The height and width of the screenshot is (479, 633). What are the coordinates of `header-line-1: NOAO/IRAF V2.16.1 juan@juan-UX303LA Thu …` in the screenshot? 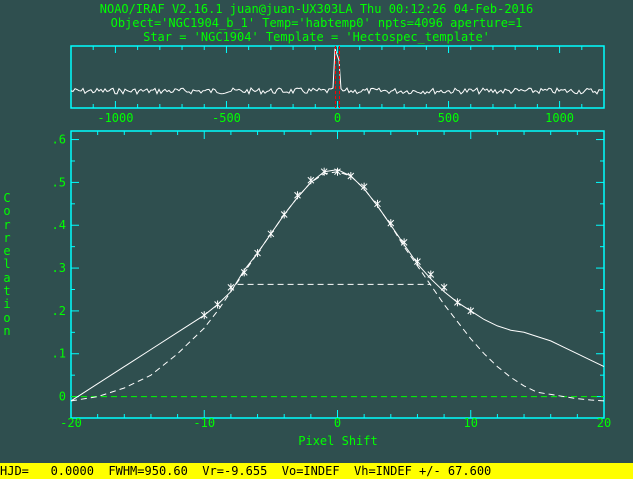 It's located at (316, 9).